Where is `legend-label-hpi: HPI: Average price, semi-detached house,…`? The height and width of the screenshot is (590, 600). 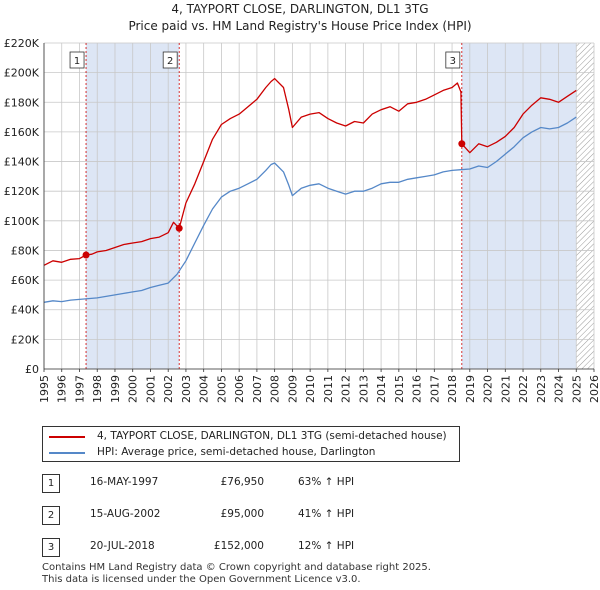 legend-label-hpi: HPI: Average price, semi-detached house,… is located at coordinates (236, 452).